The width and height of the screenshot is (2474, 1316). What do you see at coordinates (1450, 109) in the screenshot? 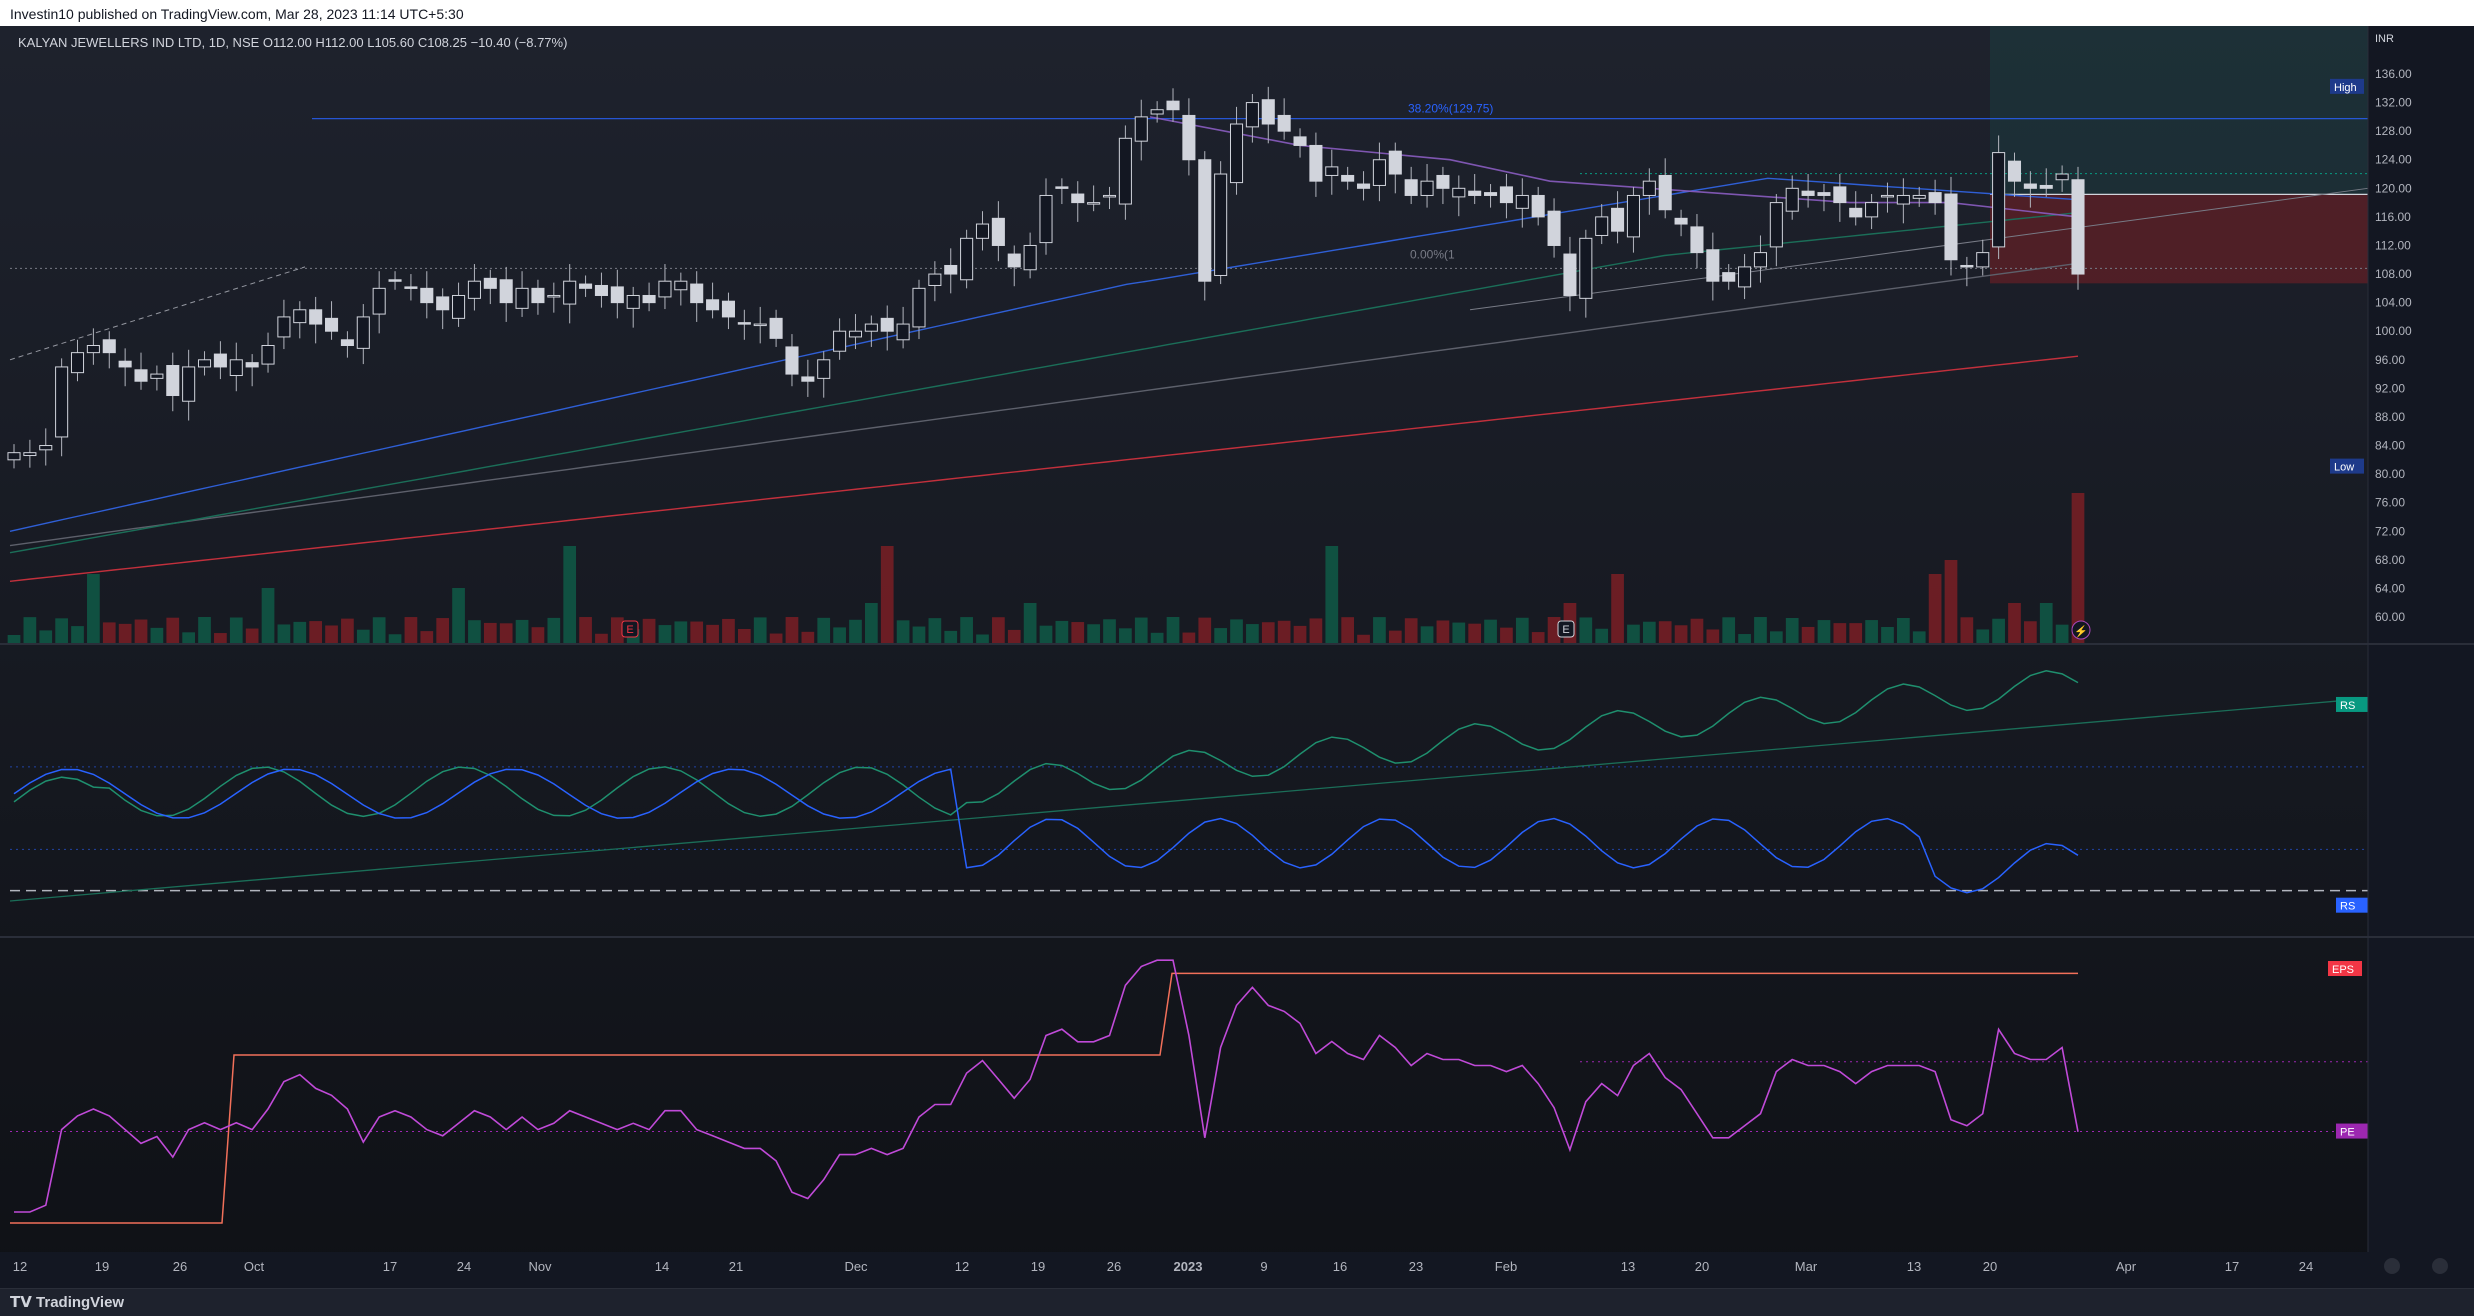
I see `fib-382-label: 38.20%(129.75)` at bounding box center [1450, 109].